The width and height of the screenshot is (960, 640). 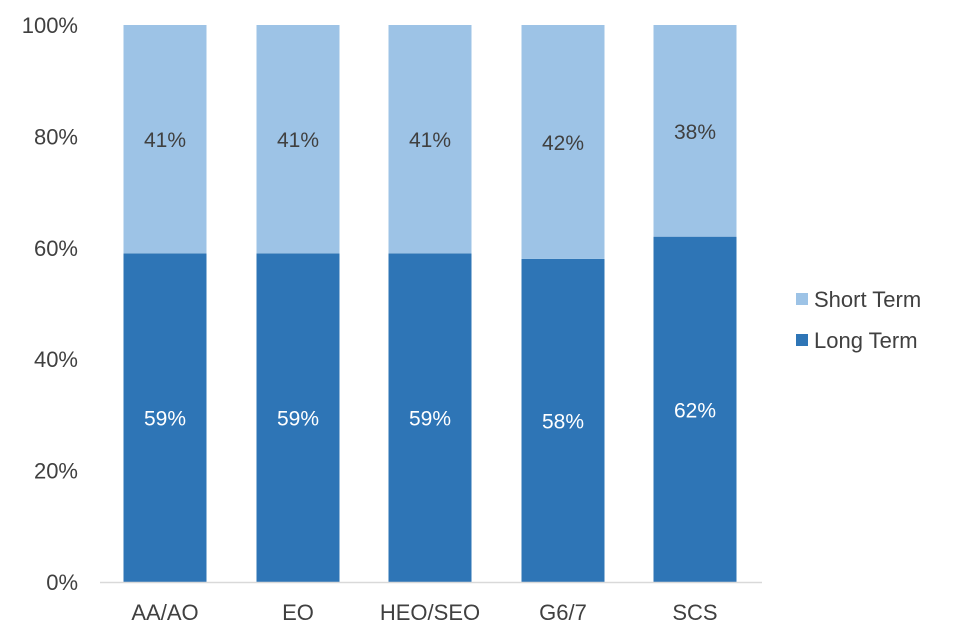 What do you see at coordinates (867, 299) in the screenshot?
I see `legend-label: Short Term` at bounding box center [867, 299].